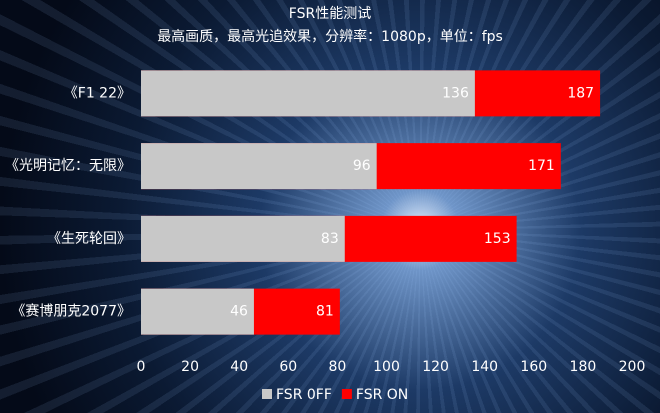 The image size is (660, 413). Describe the element at coordinates (304, 395) in the screenshot. I see `legend-label: FSR 0FF` at that location.